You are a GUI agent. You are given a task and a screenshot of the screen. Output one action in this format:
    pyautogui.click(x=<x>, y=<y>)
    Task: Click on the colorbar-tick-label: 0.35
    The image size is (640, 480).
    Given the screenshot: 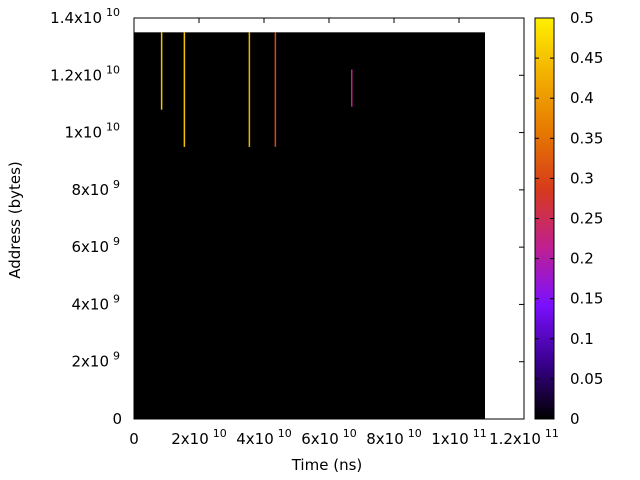 What is the action you would take?
    pyautogui.click(x=586, y=138)
    